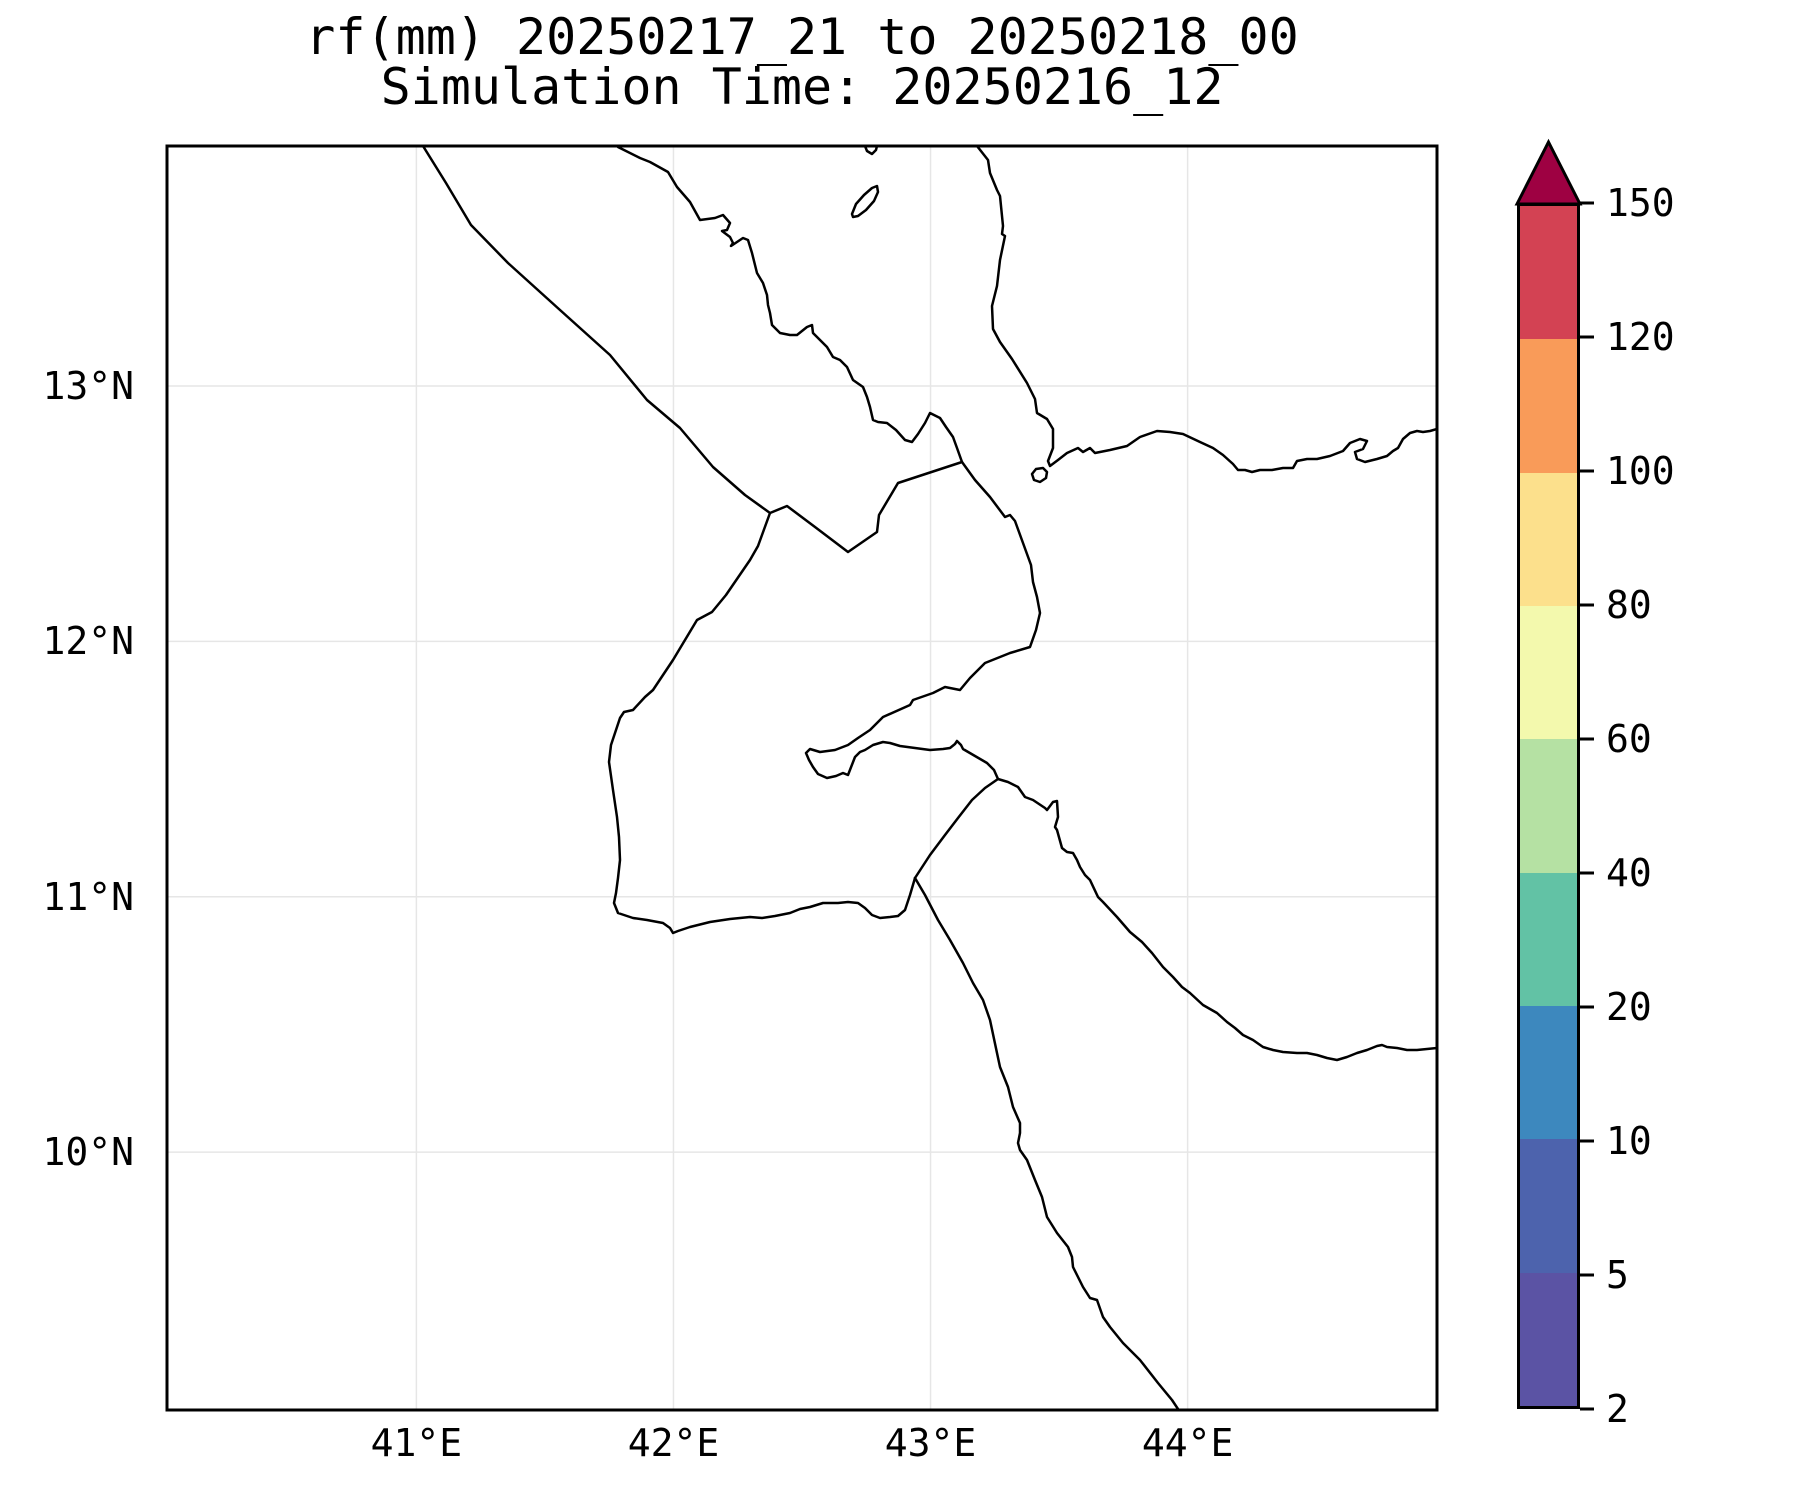 This screenshot has height=1500, width=1800. I want to click on border-ethiopia-djibouti, so click(762, 723).